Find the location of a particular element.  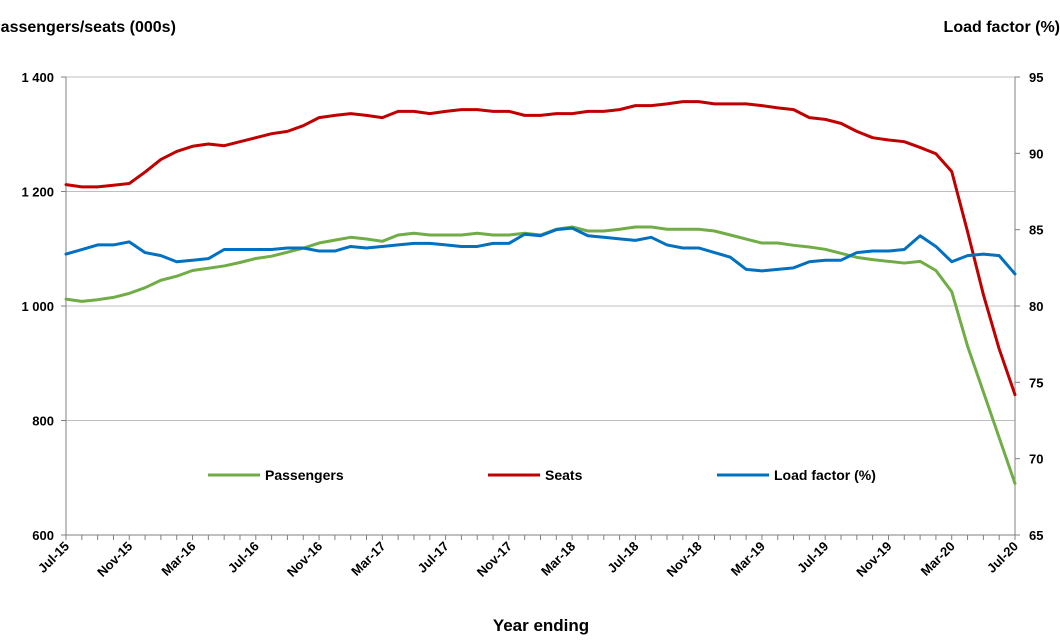

x-tick-label: Jul-19 is located at coordinates (812, 557).